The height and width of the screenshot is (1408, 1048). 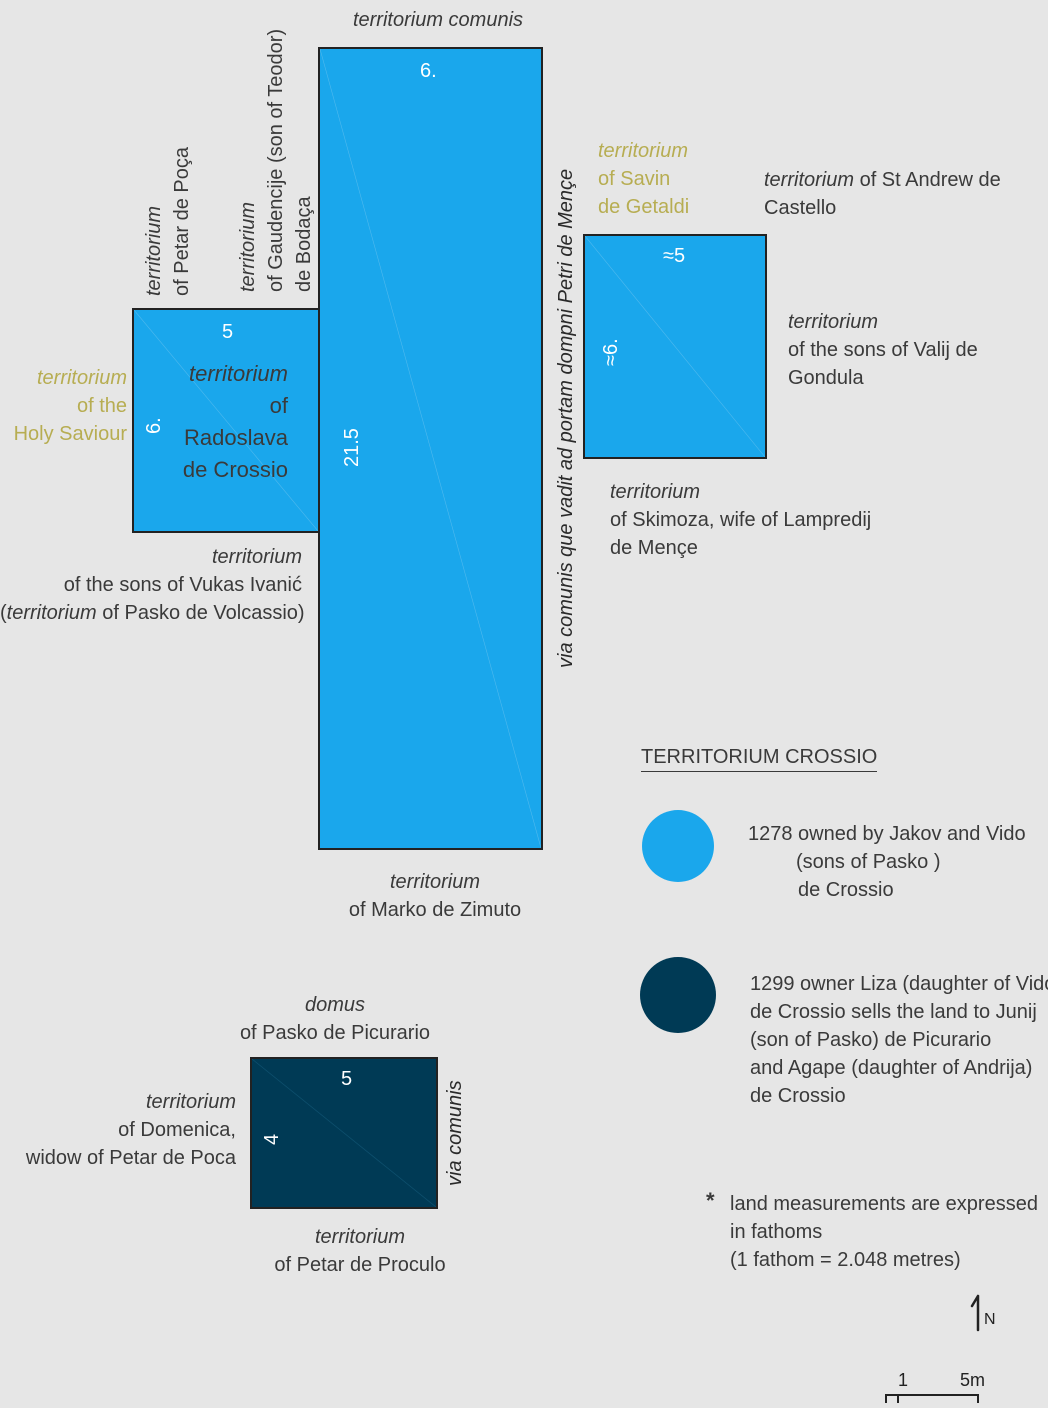 I want to click on north-arrow-icon, so click(x=978, y=1313).